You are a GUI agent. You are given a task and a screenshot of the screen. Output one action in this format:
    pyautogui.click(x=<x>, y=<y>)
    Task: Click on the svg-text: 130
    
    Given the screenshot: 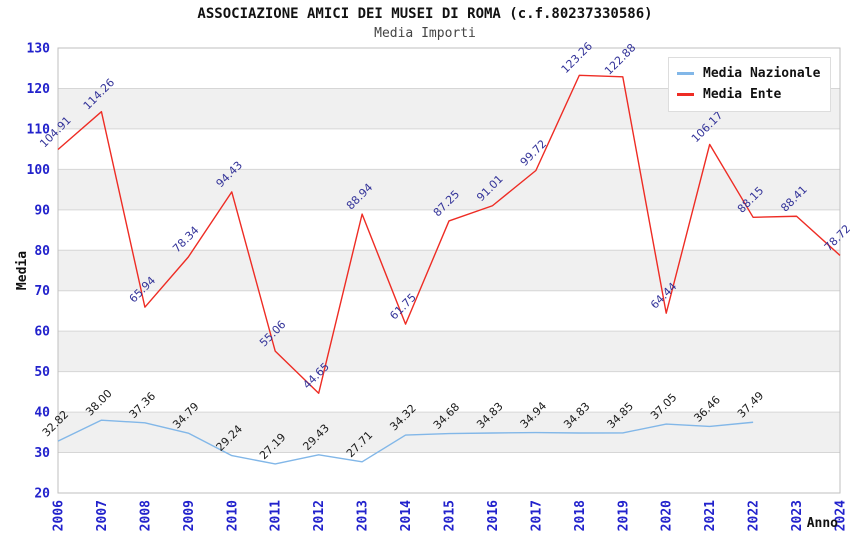 What is the action you would take?
    pyautogui.click(x=39, y=49)
    